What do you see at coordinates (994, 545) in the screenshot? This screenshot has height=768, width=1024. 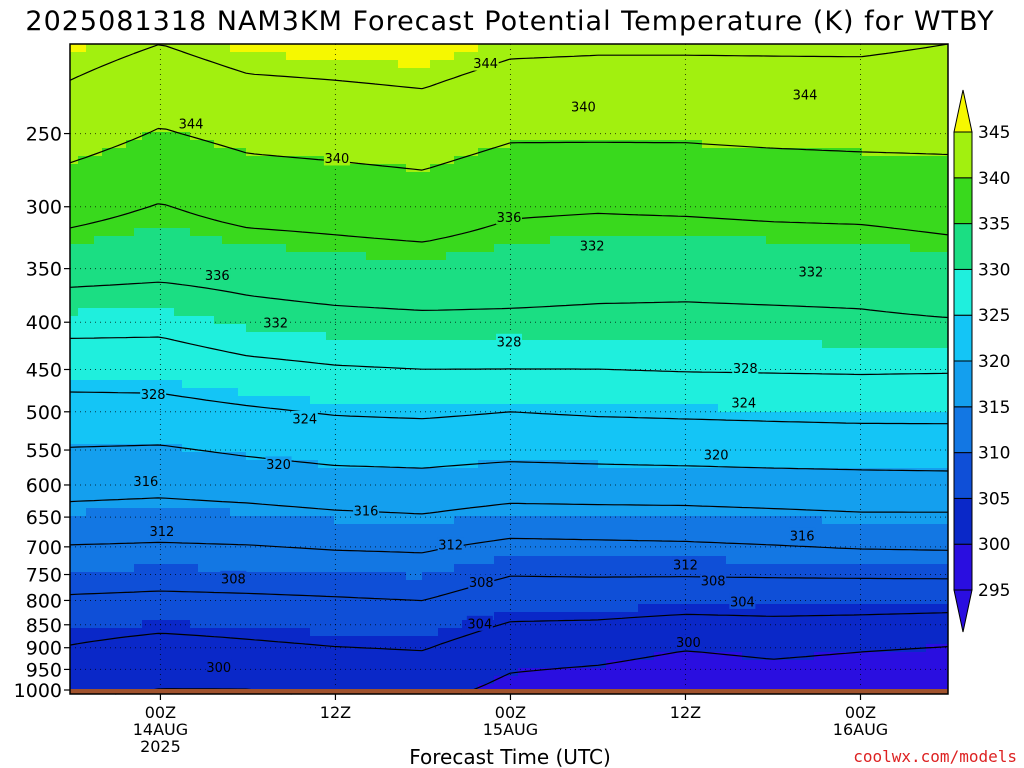 I see `colorbar-tick-label: 300` at bounding box center [994, 545].